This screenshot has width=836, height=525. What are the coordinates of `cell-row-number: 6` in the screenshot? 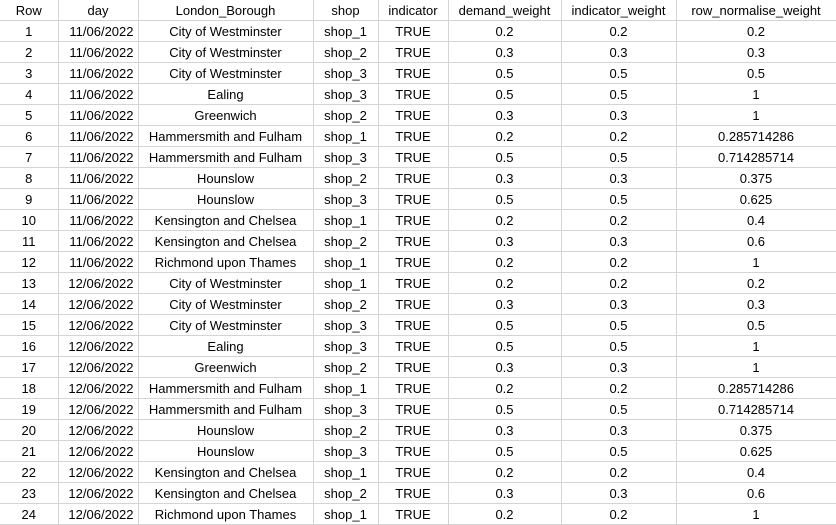 It's located at (29, 136).